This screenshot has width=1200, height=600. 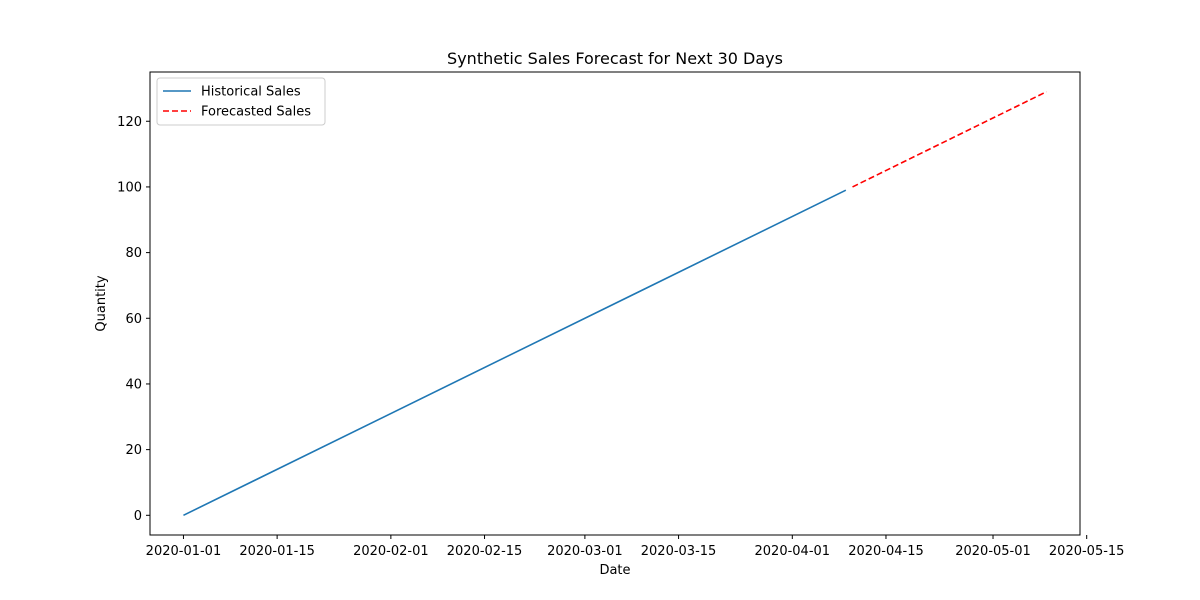 What do you see at coordinates (277, 551) in the screenshot?
I see `x-tick-label: 2020-01-15` at bounding box center [277, 551].